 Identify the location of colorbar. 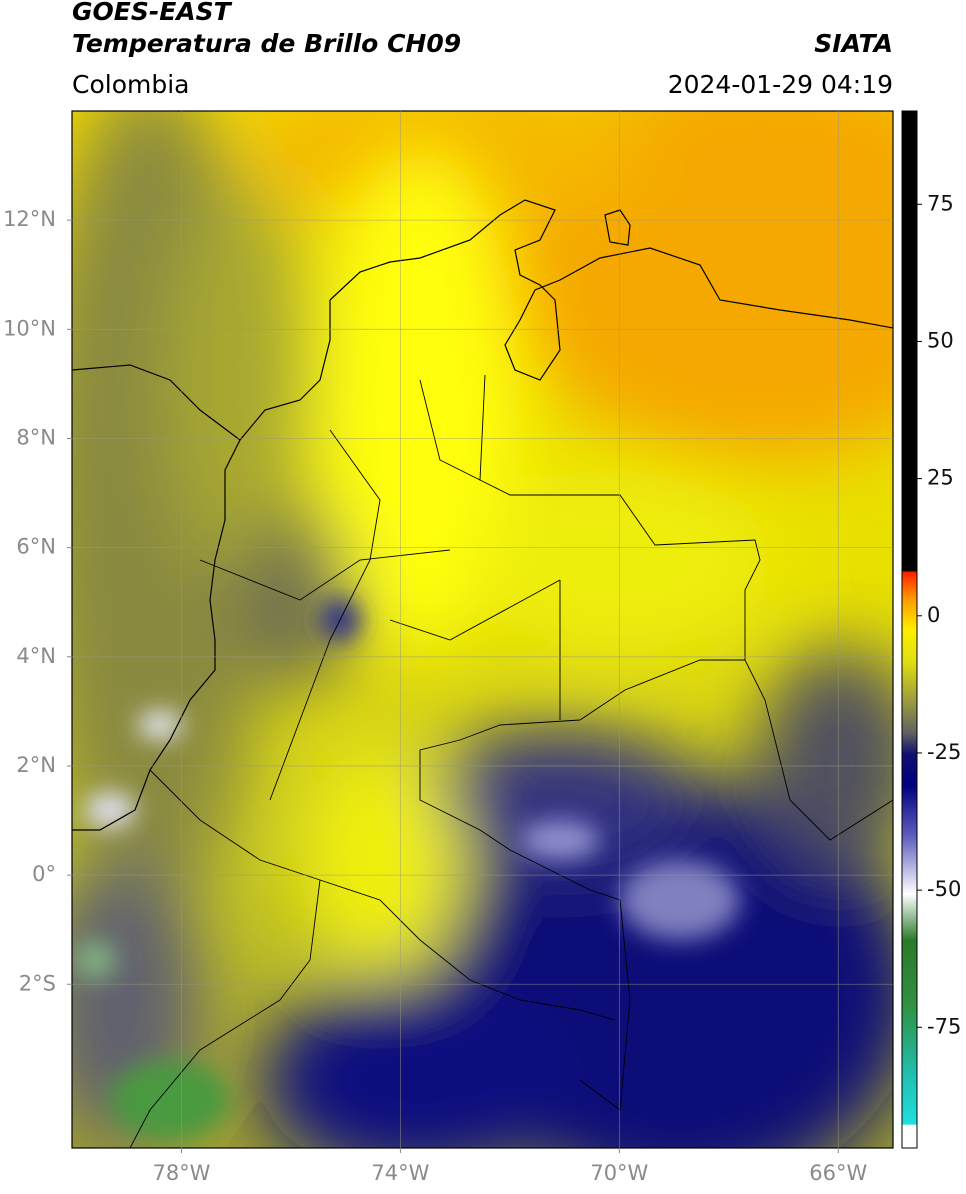
(909, 629).